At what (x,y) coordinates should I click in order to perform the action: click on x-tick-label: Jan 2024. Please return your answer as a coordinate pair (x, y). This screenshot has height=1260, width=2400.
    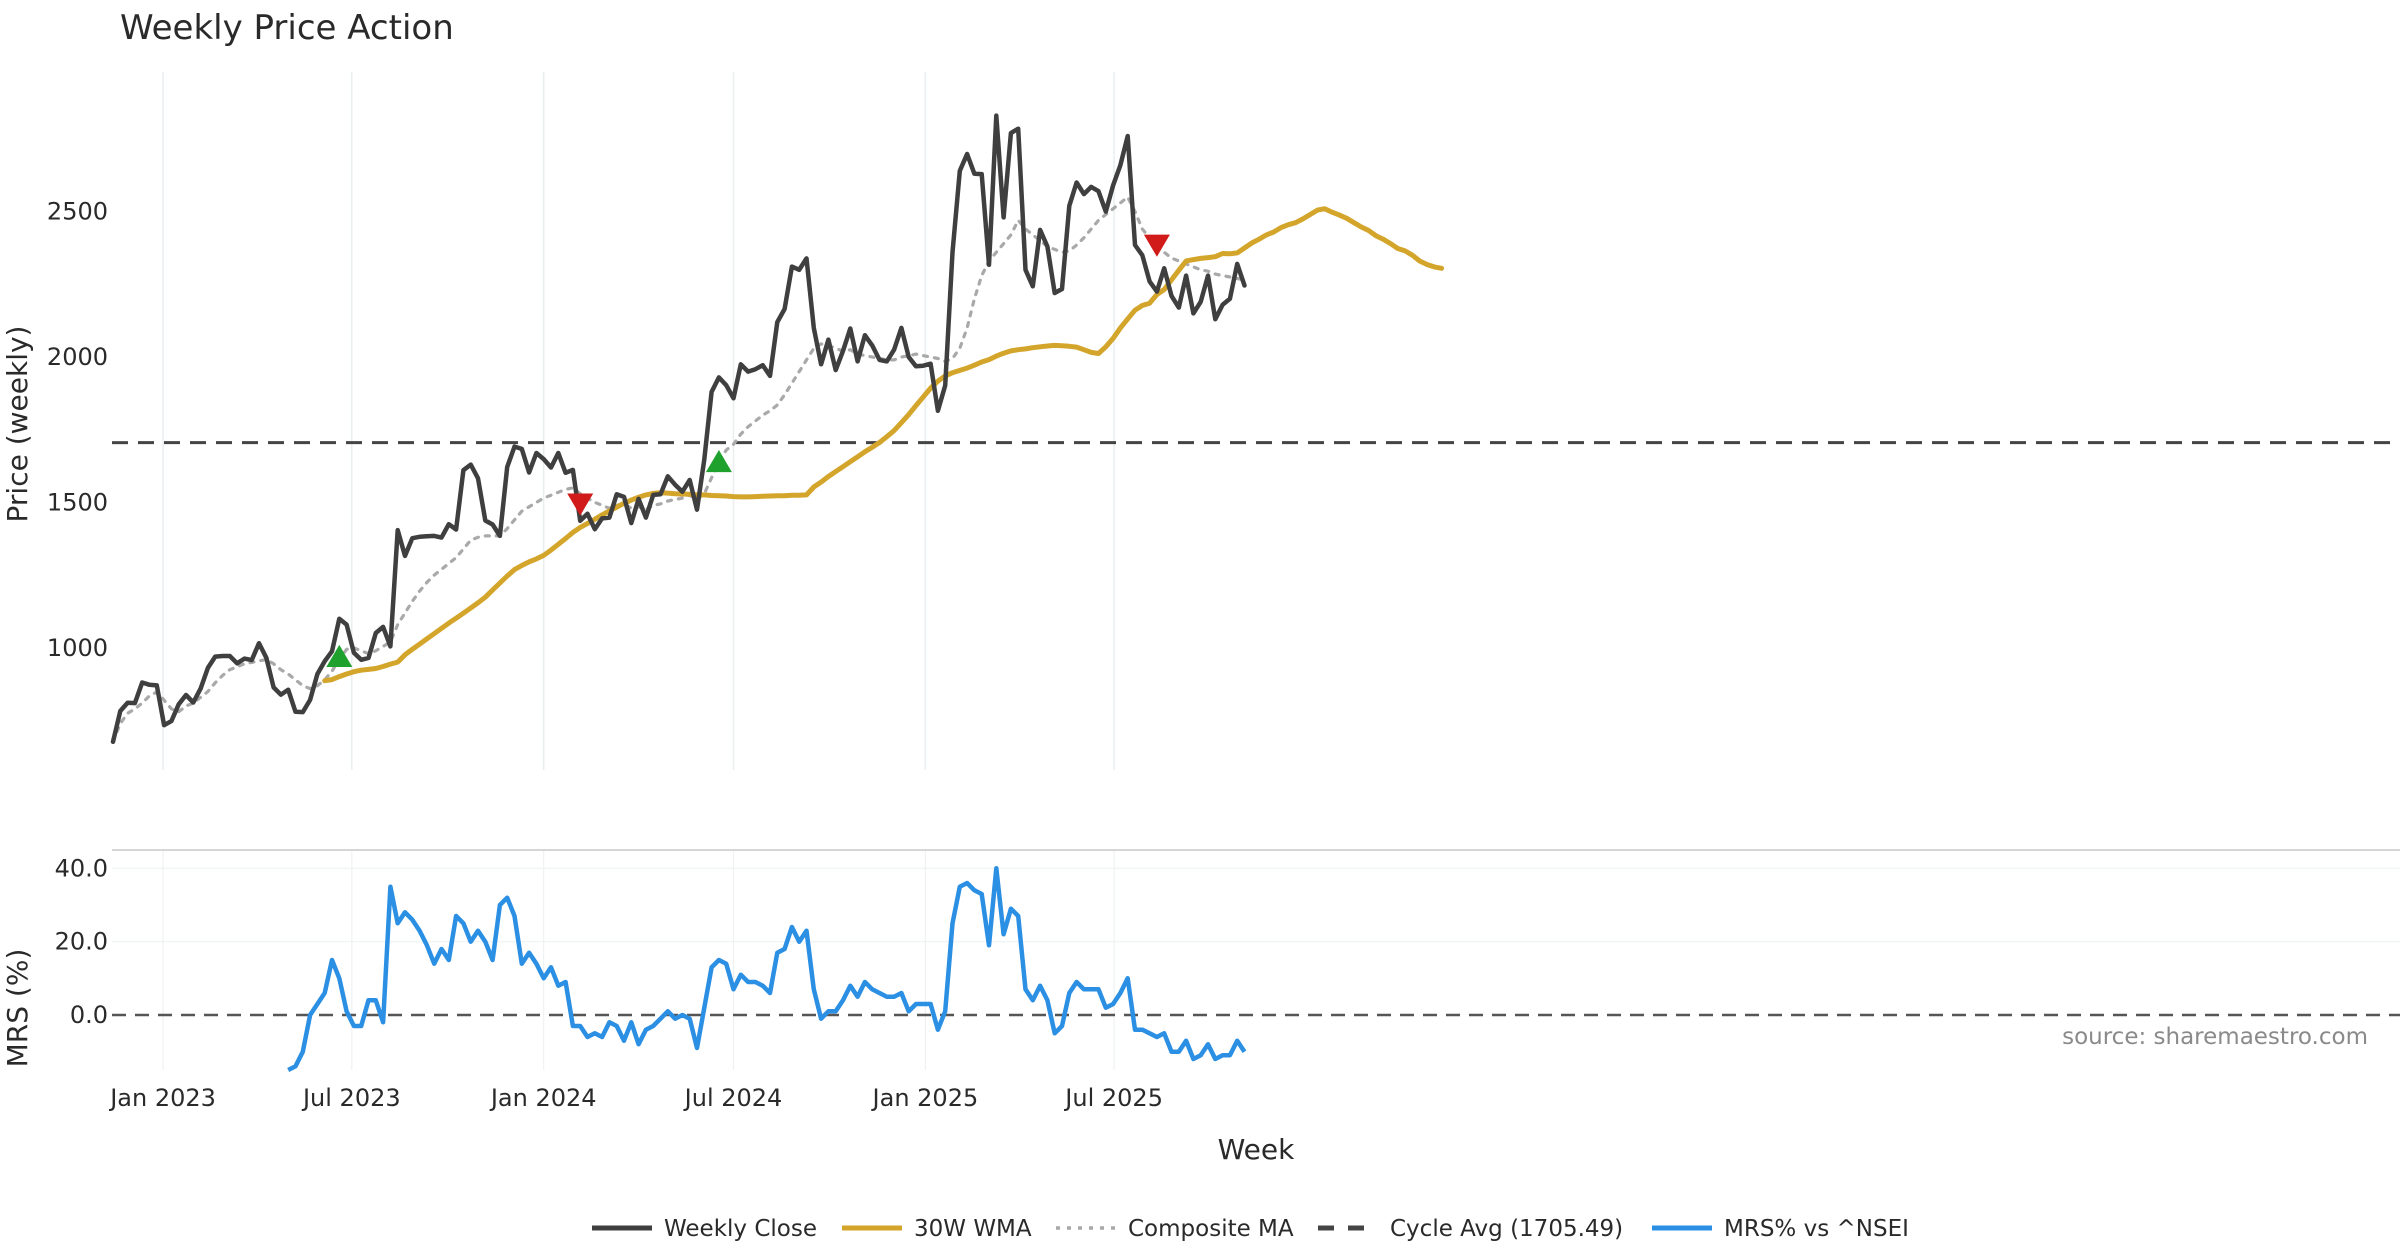
    Looking at the image, I should click on (543, 1098).